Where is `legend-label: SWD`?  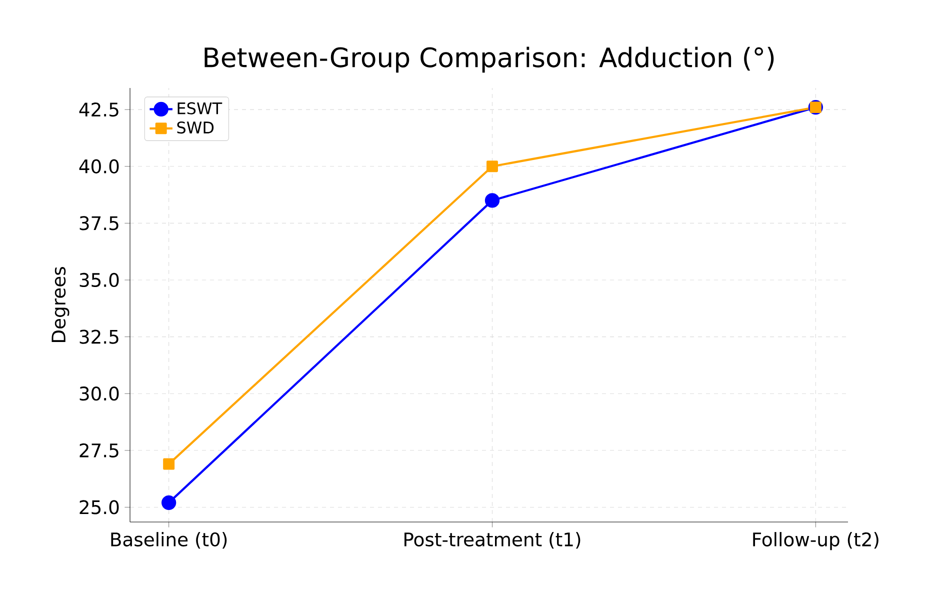
legend-label: SWD is located at coordinates (195, 127).